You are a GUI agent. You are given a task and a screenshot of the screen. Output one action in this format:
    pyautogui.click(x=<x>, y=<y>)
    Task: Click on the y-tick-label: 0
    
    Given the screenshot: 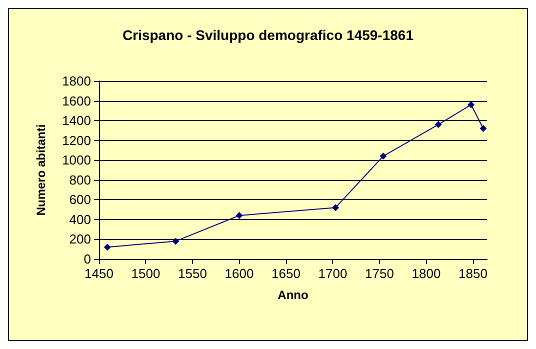 What is the action you would take?
    pyautogui.click(x=87, y=259)
    